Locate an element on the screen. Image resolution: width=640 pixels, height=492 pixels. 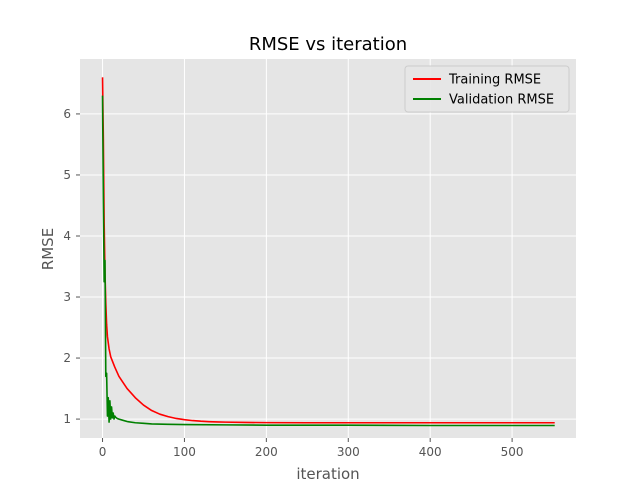
legend-entry-label: Training RMSE is located at coordinates (494, 80).